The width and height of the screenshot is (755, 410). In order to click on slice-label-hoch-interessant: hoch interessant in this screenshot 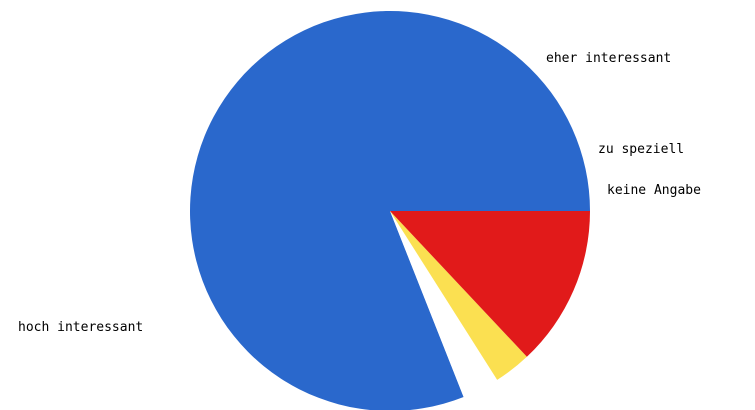, I will do `click(80, 327)`.